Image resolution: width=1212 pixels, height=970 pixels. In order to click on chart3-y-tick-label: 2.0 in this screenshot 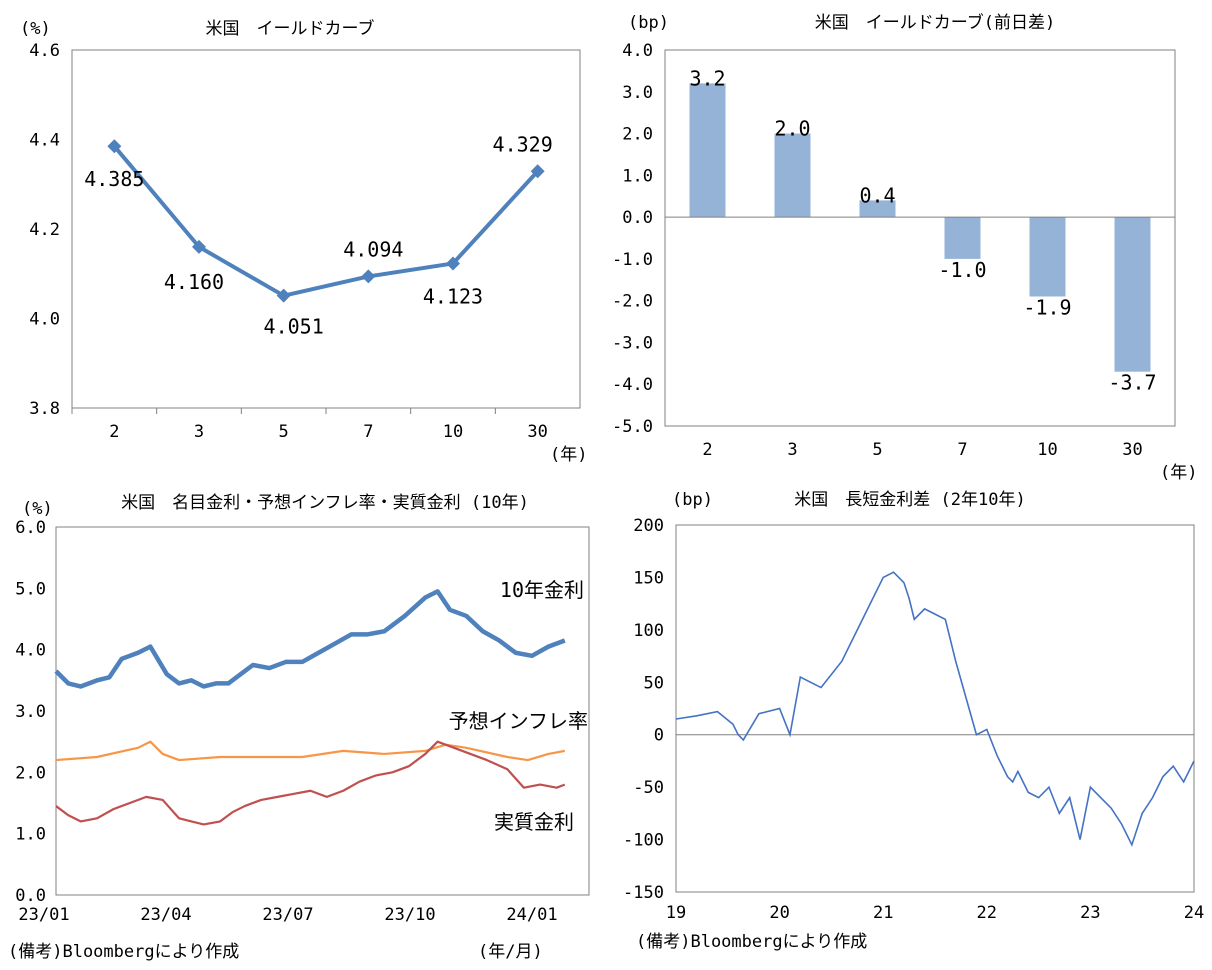, I will do `click(30, 773)`.